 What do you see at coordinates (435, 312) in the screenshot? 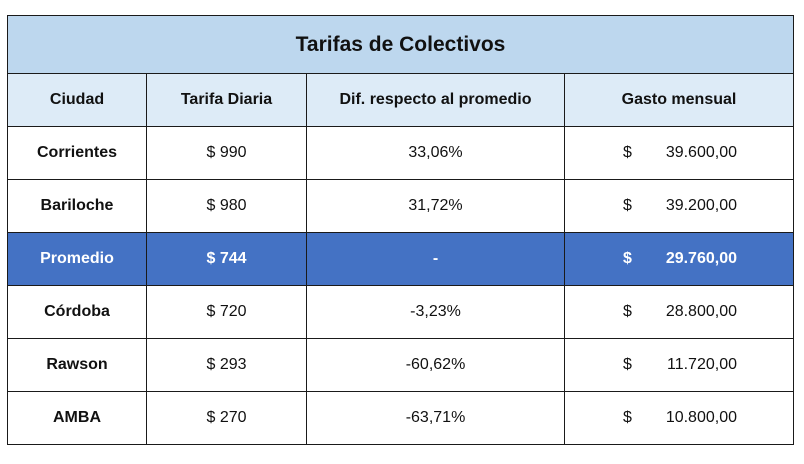
I see `diff-cell: -3,23%` at bounding box center [435, 312].